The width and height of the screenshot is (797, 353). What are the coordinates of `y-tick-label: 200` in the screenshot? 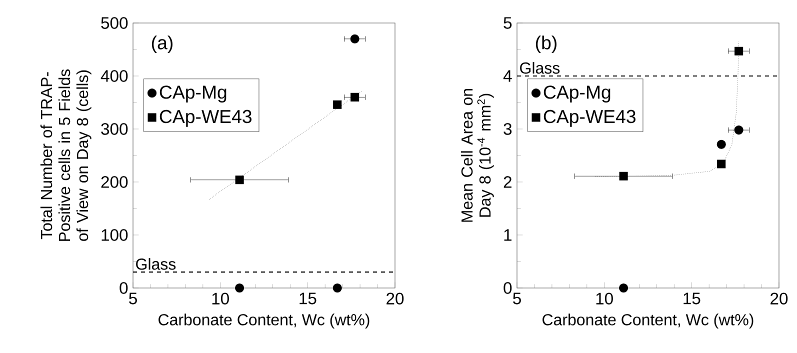 It's located at (114, 182).